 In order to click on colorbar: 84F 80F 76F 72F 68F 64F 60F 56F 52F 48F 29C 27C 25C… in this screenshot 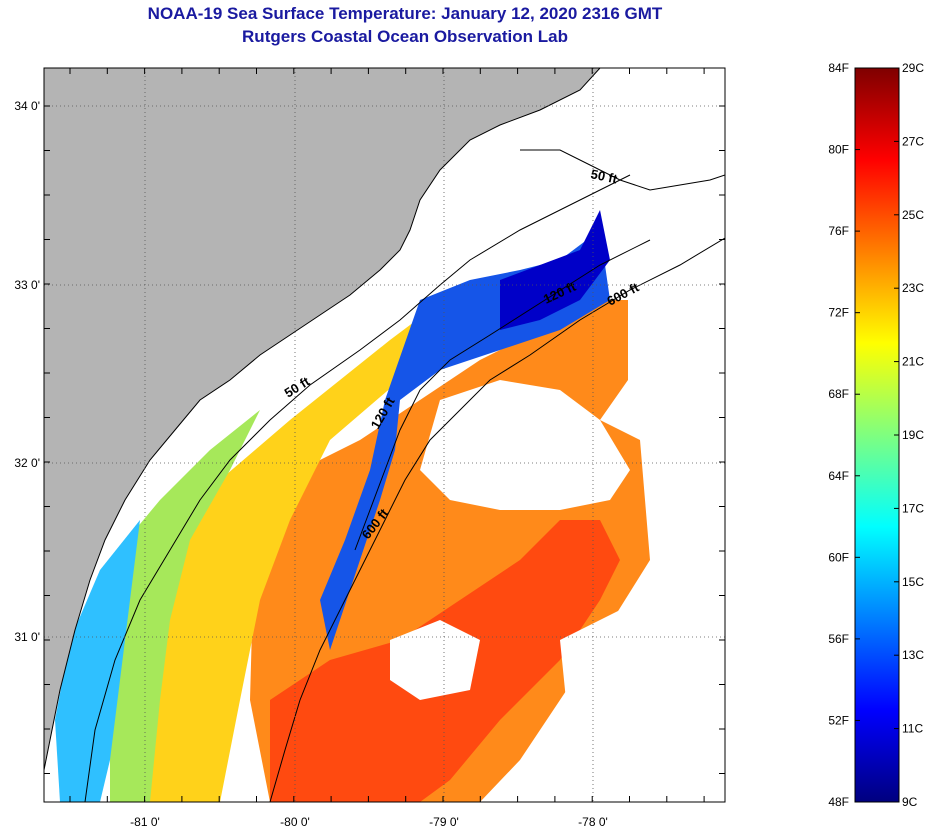, I will do `click(876, 435)`.